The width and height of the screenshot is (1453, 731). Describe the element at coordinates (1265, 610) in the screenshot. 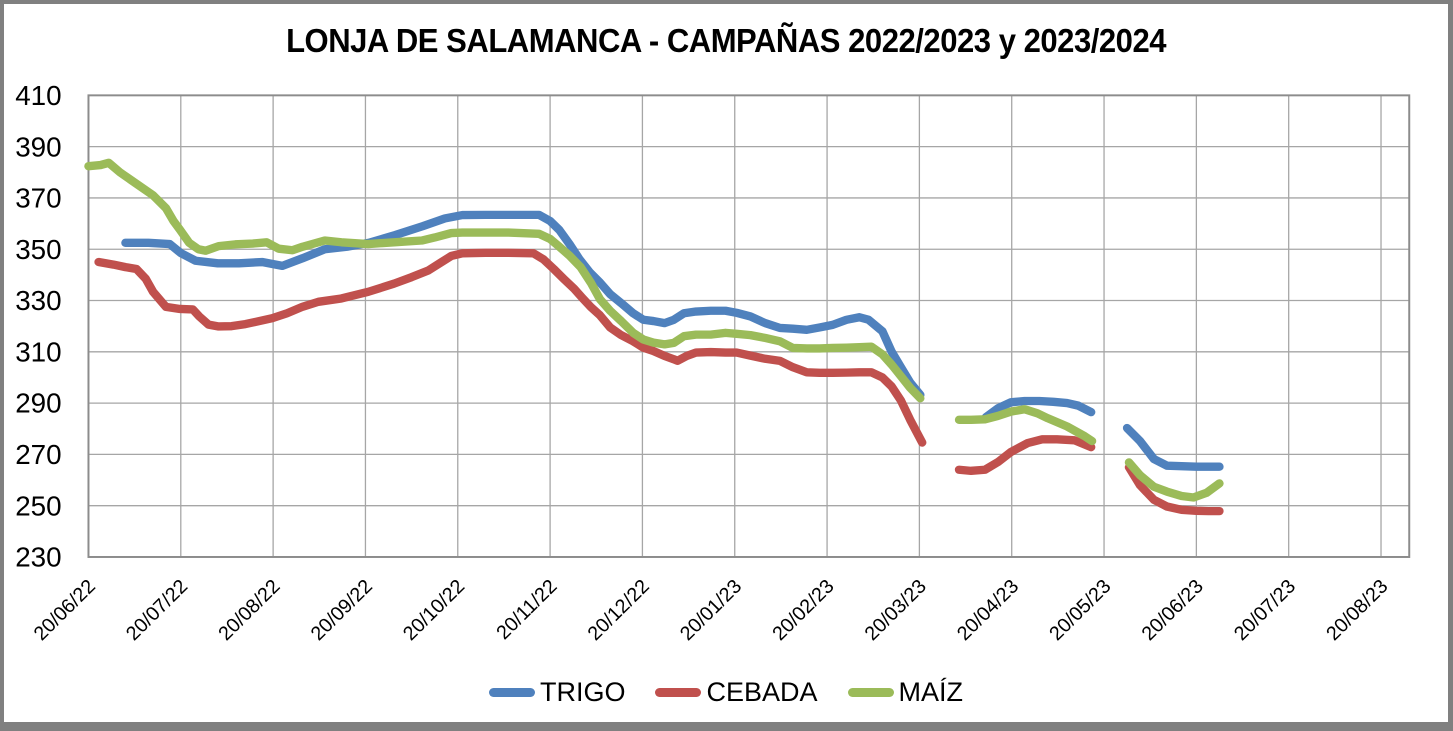

I see `x-axis-label: 20/07/23` at that location.